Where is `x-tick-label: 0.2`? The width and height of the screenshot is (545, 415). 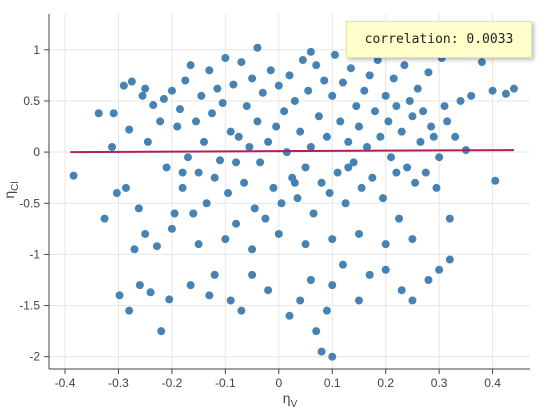
x-tick-label: 0.2 is located at coordinates (385, 383).